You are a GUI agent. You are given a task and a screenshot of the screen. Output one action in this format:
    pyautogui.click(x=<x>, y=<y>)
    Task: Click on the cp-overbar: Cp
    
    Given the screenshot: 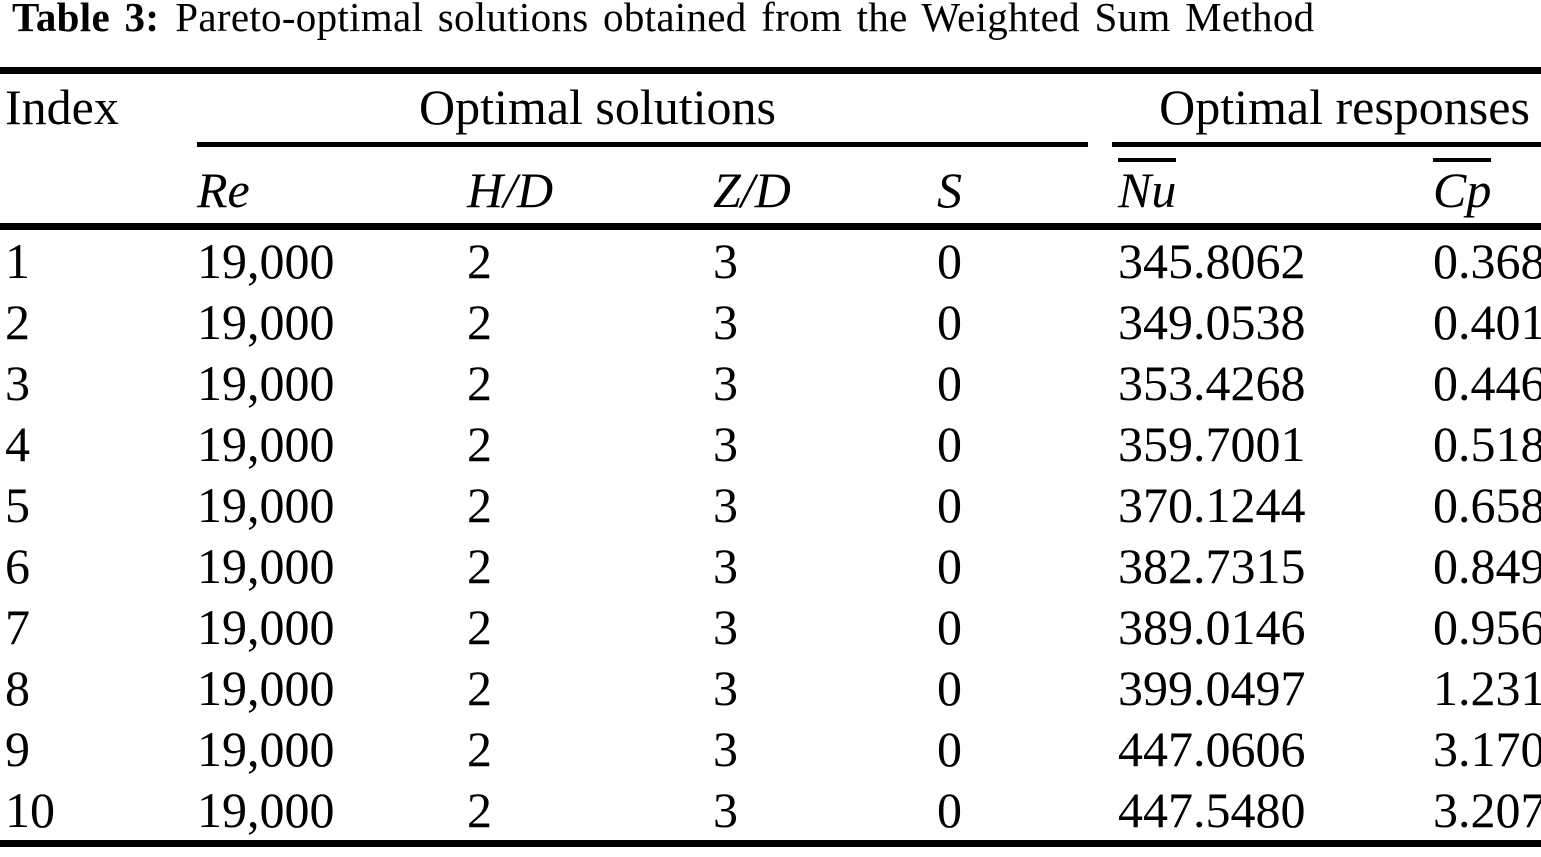 What is the action you would take?
    pyautogui.click(x=1462, y=188)
    